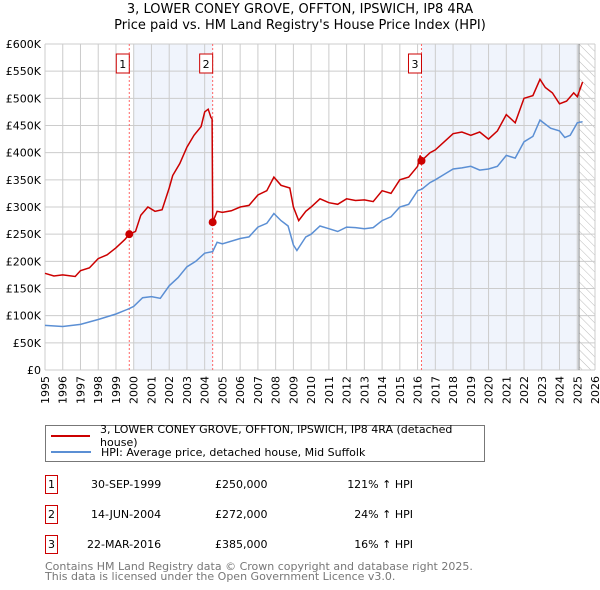 The height and width of the screenshot is (590, 600). Describe the element at coordinates (329, 390) in the screenshot. I see `x-tick-label: 2011` at that location.